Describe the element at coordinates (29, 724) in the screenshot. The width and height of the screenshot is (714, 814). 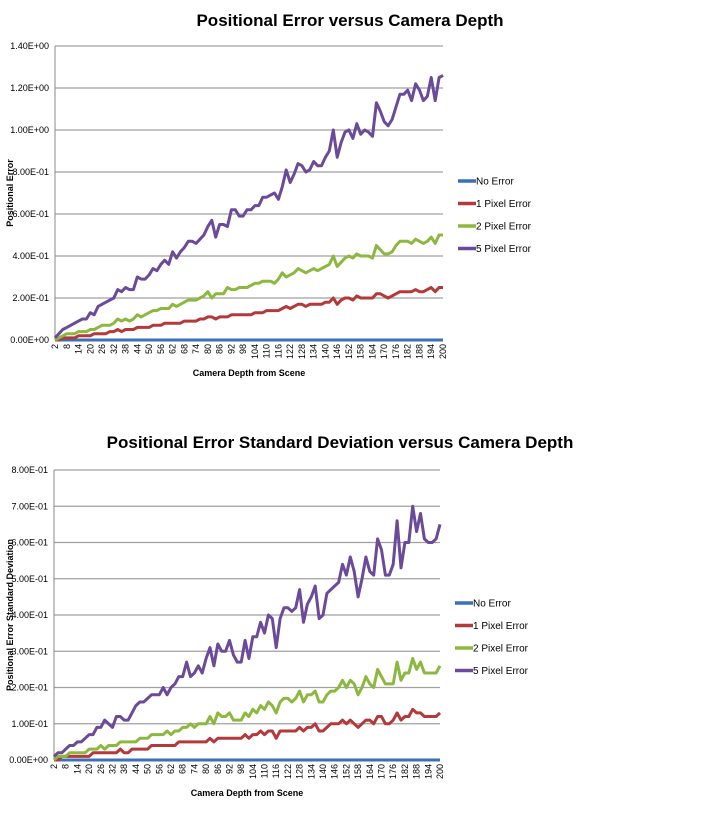
I see `y-tick-label: 1.00E-01` at that location.